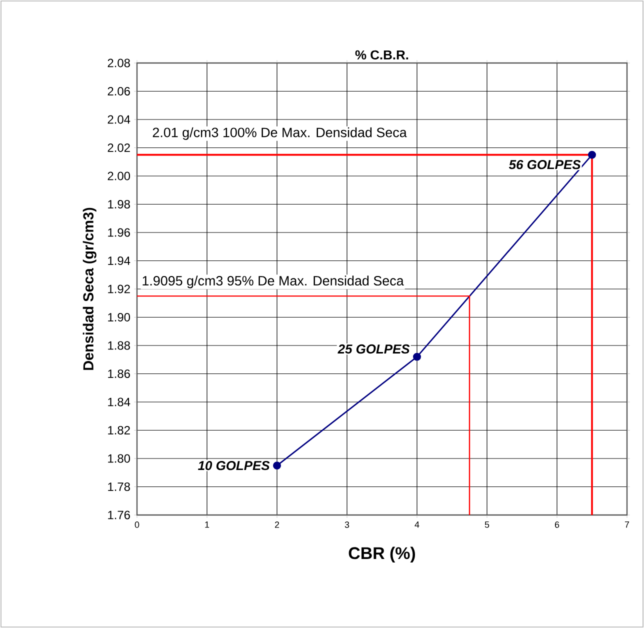  I want to click on y-tick-label: 2.02, so click(119, 148).